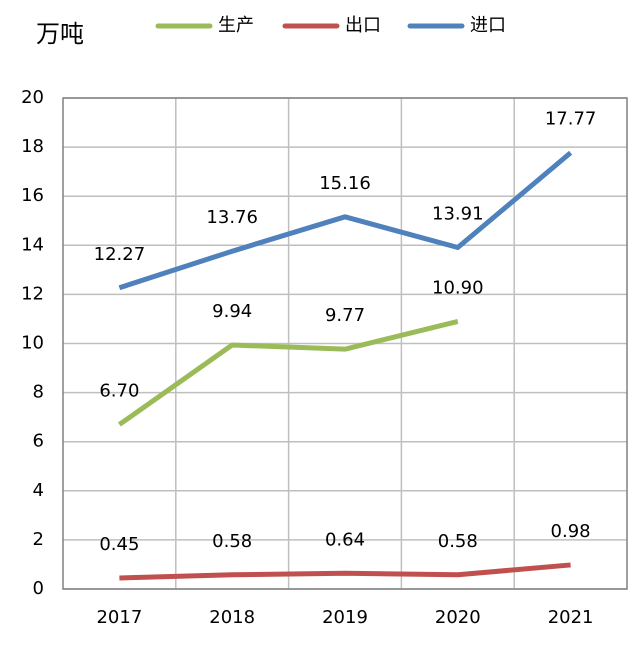  Describe the element at coordinates (458, 287) in the screenshot. I see `data-label: 10.90` at that location.